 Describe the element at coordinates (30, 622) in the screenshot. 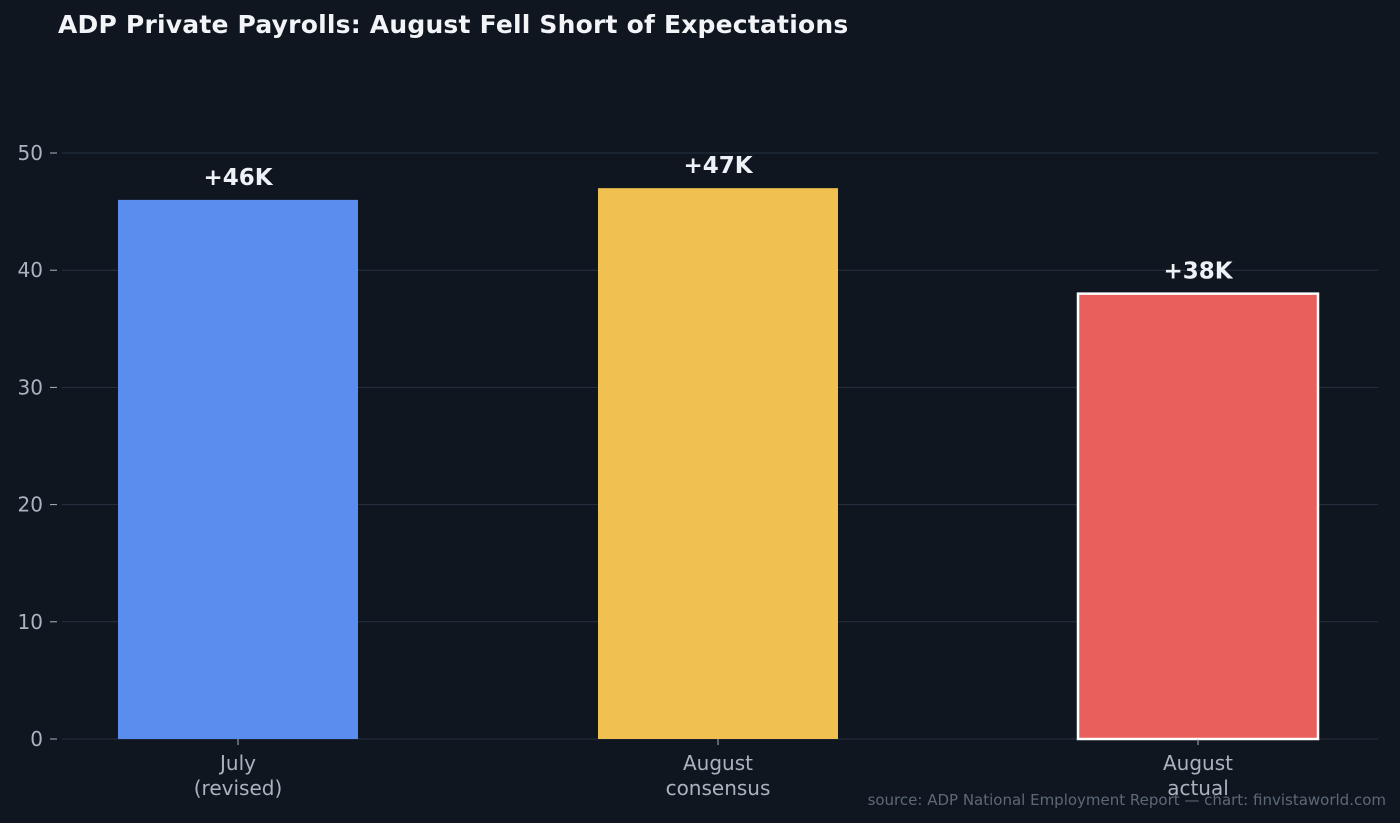

I see `y-tick-label: 10` at that location.